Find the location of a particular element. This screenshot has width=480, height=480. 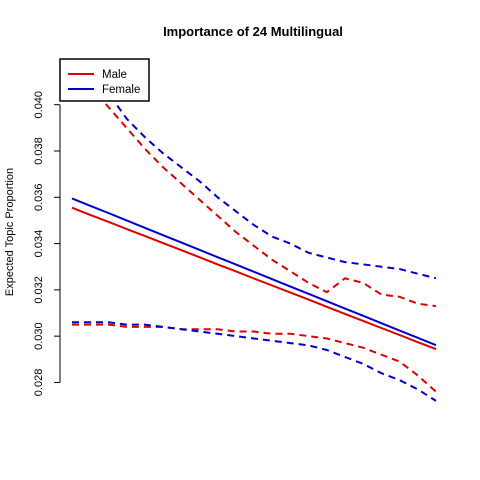

legend-label: Male is located at coordinates (114, 75).